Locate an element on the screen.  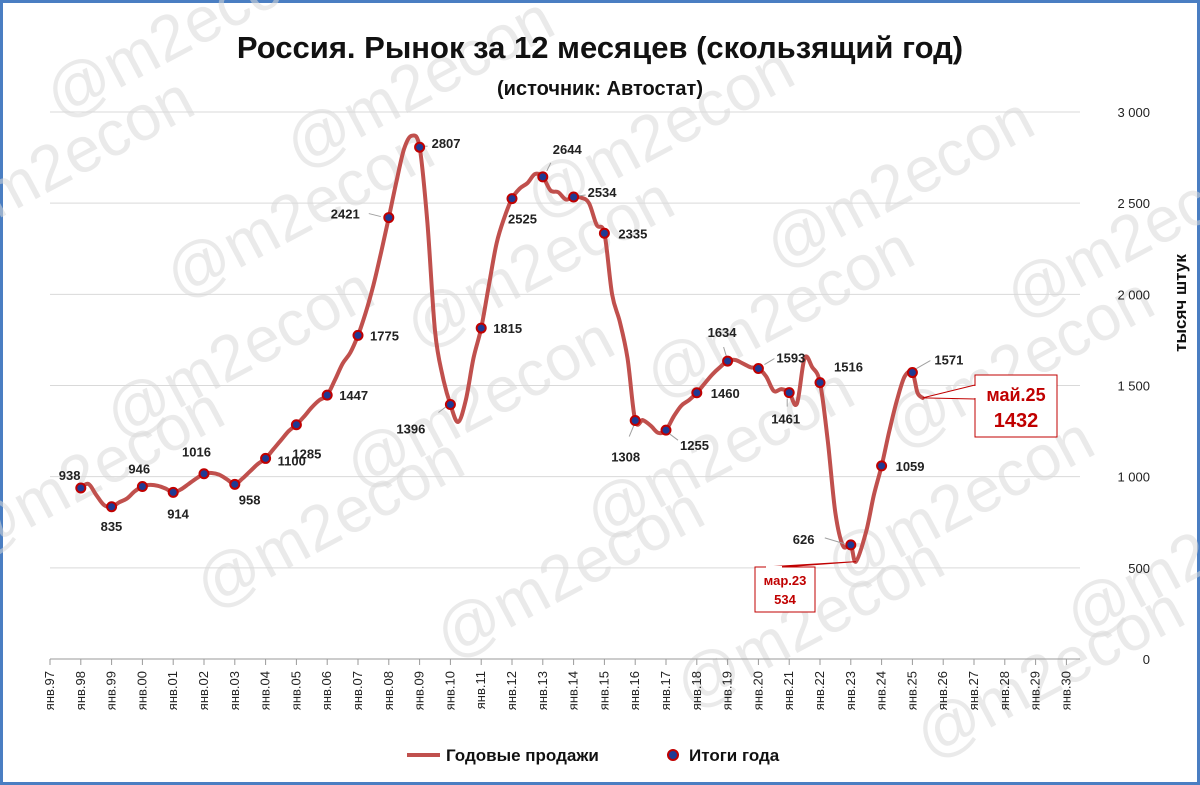
x-tick-label: янв.19 is located at coordinates (727, 690).